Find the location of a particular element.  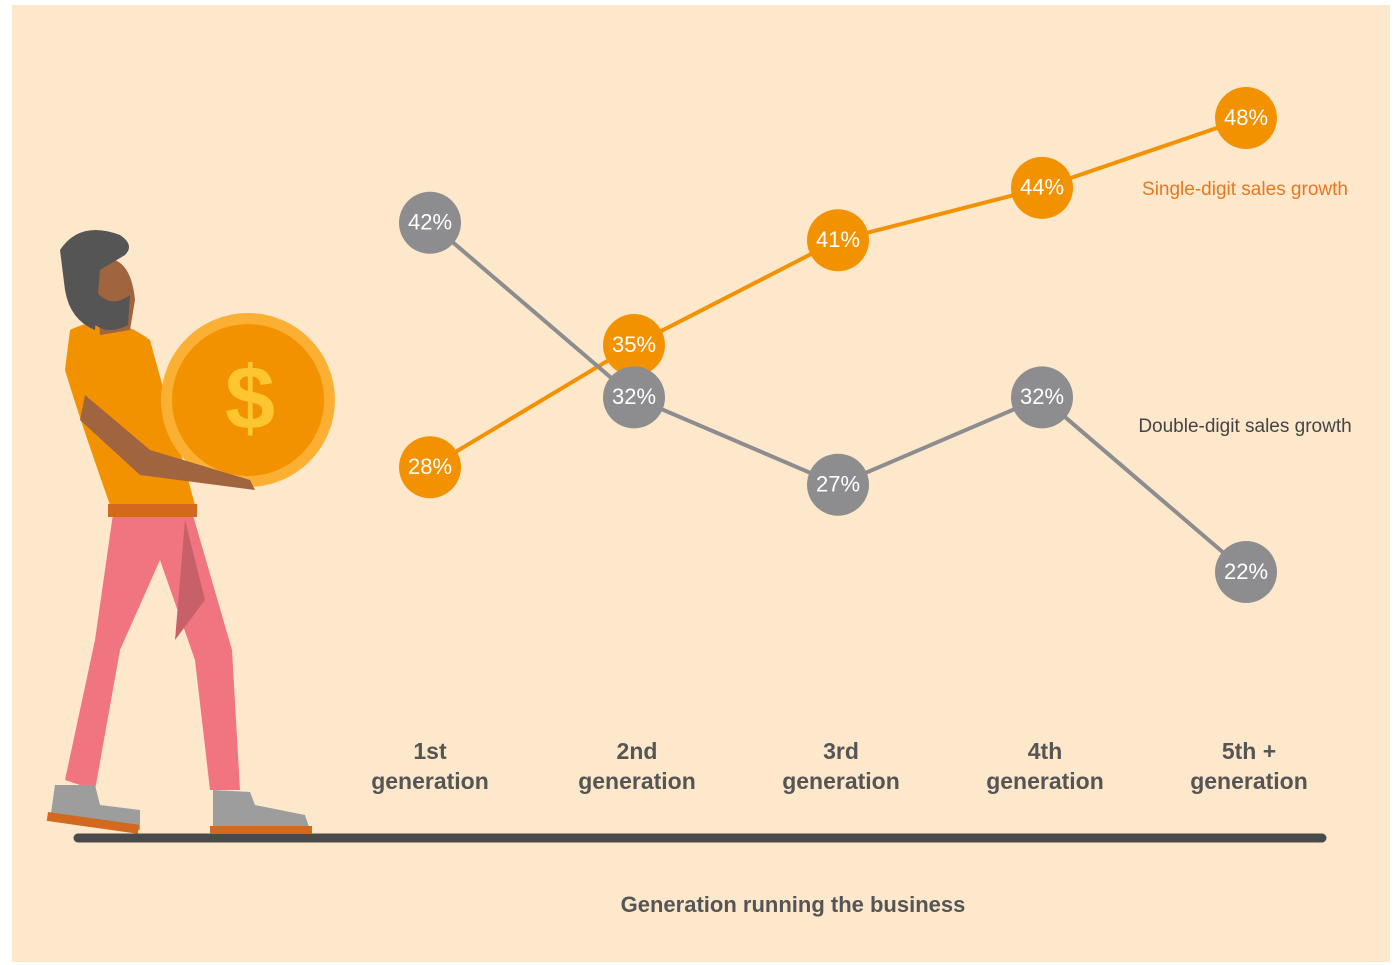

data-label: 27% is located at coordinates (838, 484).